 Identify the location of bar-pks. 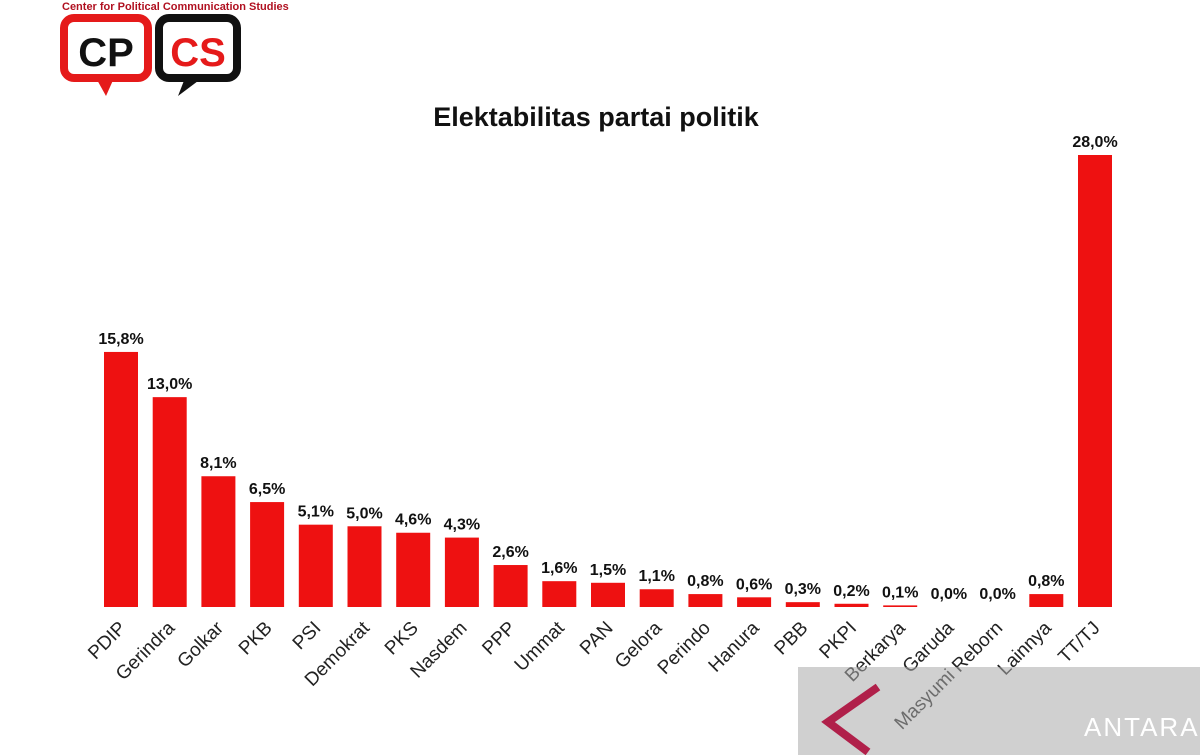
(413, 569).